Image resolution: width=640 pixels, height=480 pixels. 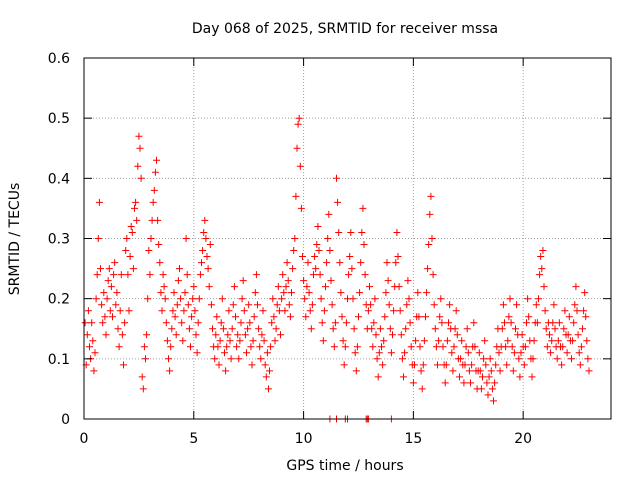 What do you see at coordinates (413, 439) in the screenshot?
I see `x-tick-label: 15` at bounding box center [413, 439].